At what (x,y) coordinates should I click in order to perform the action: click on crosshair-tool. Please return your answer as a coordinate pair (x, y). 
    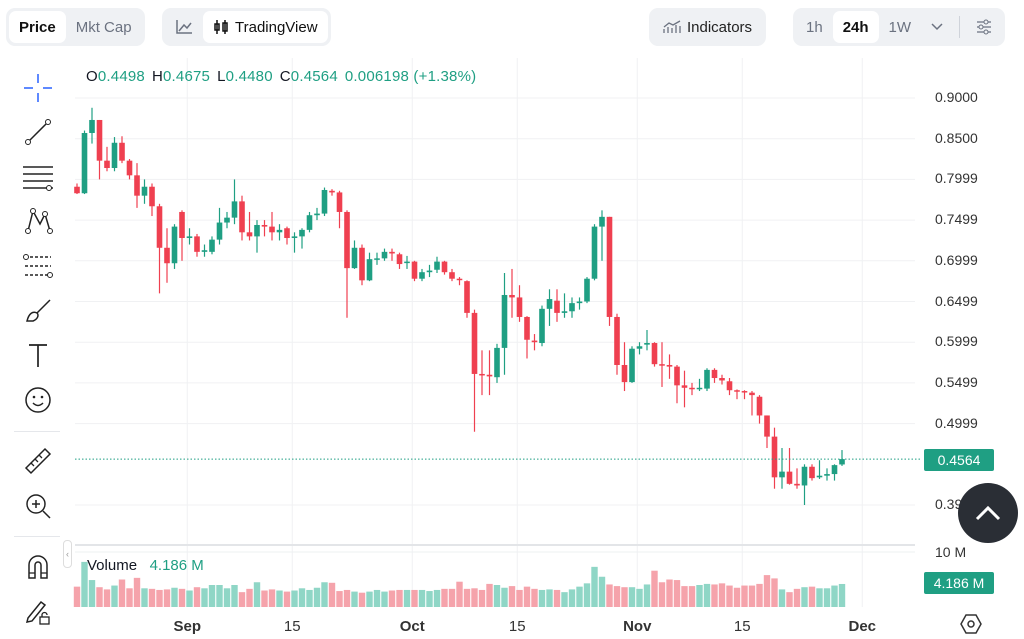
    Looking at the image, I should click on (38, 88).